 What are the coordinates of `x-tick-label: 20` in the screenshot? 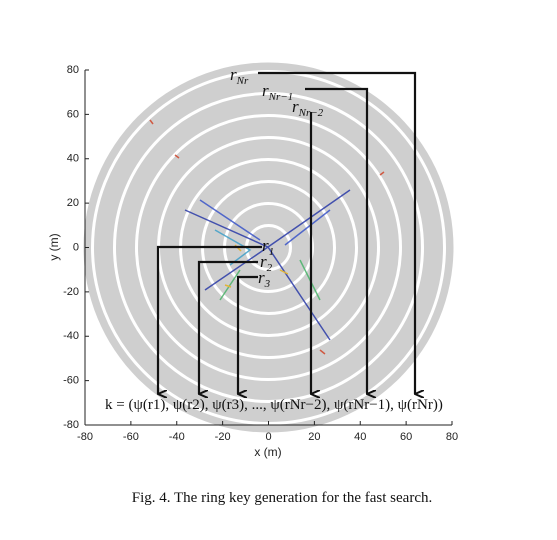 It's located at (314, 437).